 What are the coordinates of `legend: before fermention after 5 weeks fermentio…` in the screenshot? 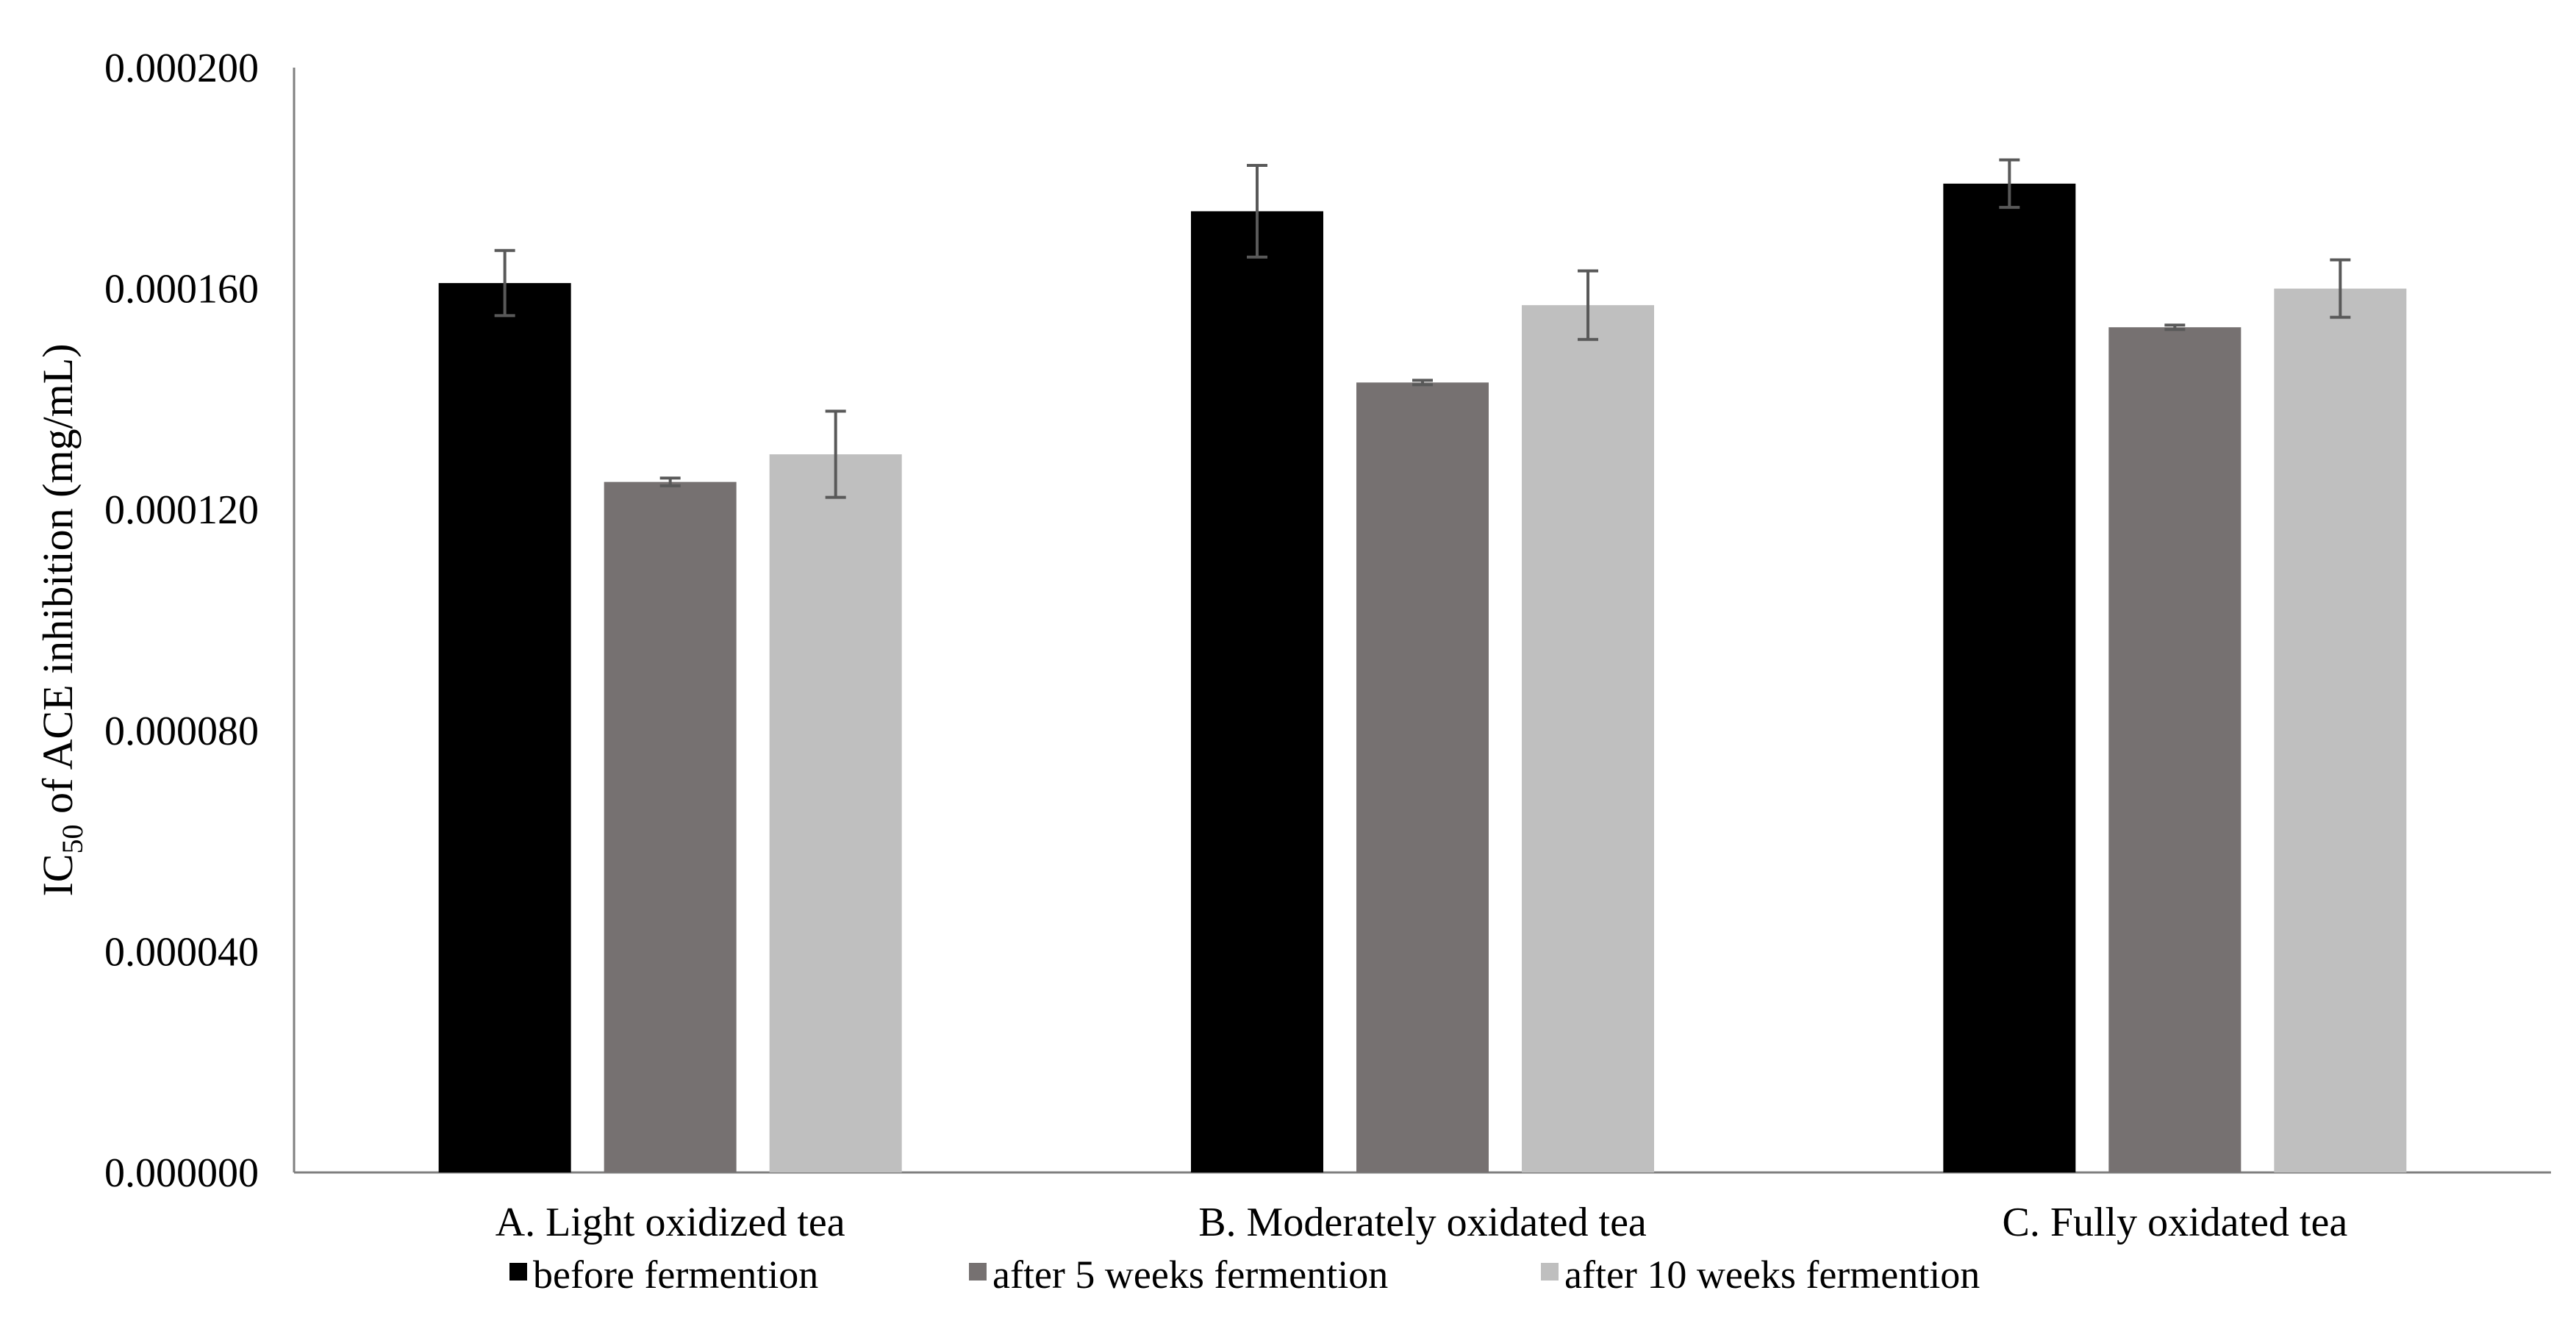 It's located at (1244, 1275).